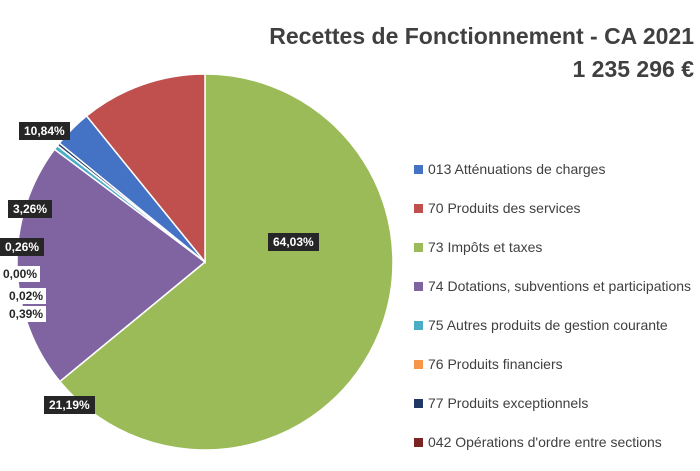  I want to click on data-label-4: 0,39%, so click(26, 314).